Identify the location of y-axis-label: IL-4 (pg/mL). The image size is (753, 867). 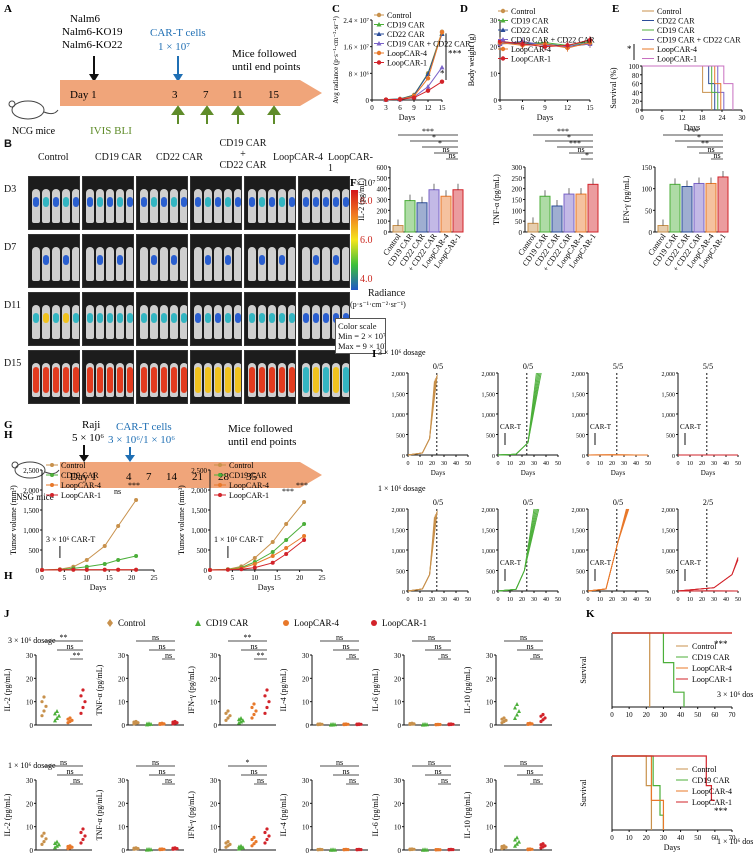
(283, 814).